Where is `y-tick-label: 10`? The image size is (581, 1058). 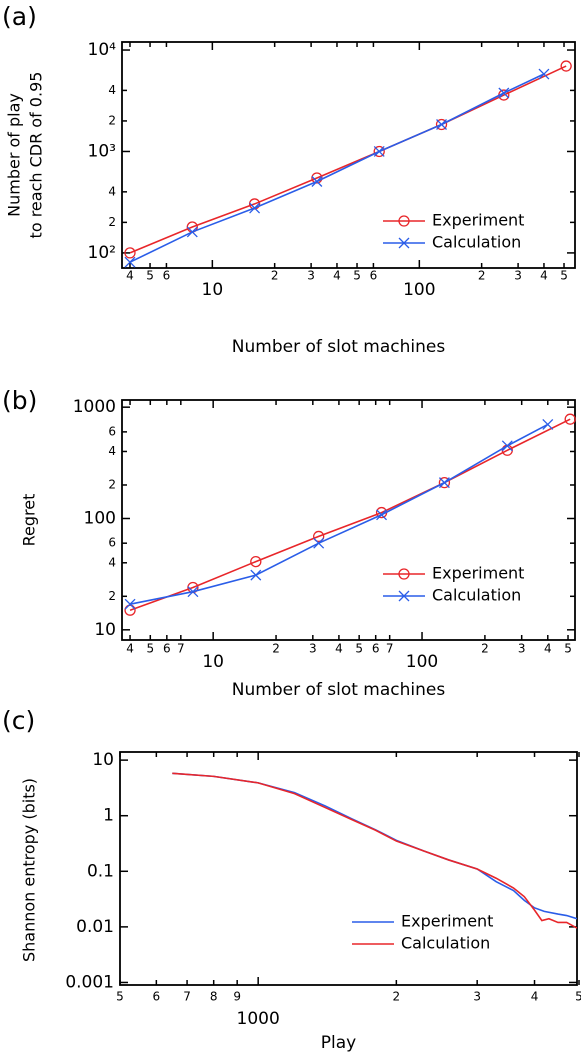
y-tick-label: 10 is located at coordinates (105, 630).